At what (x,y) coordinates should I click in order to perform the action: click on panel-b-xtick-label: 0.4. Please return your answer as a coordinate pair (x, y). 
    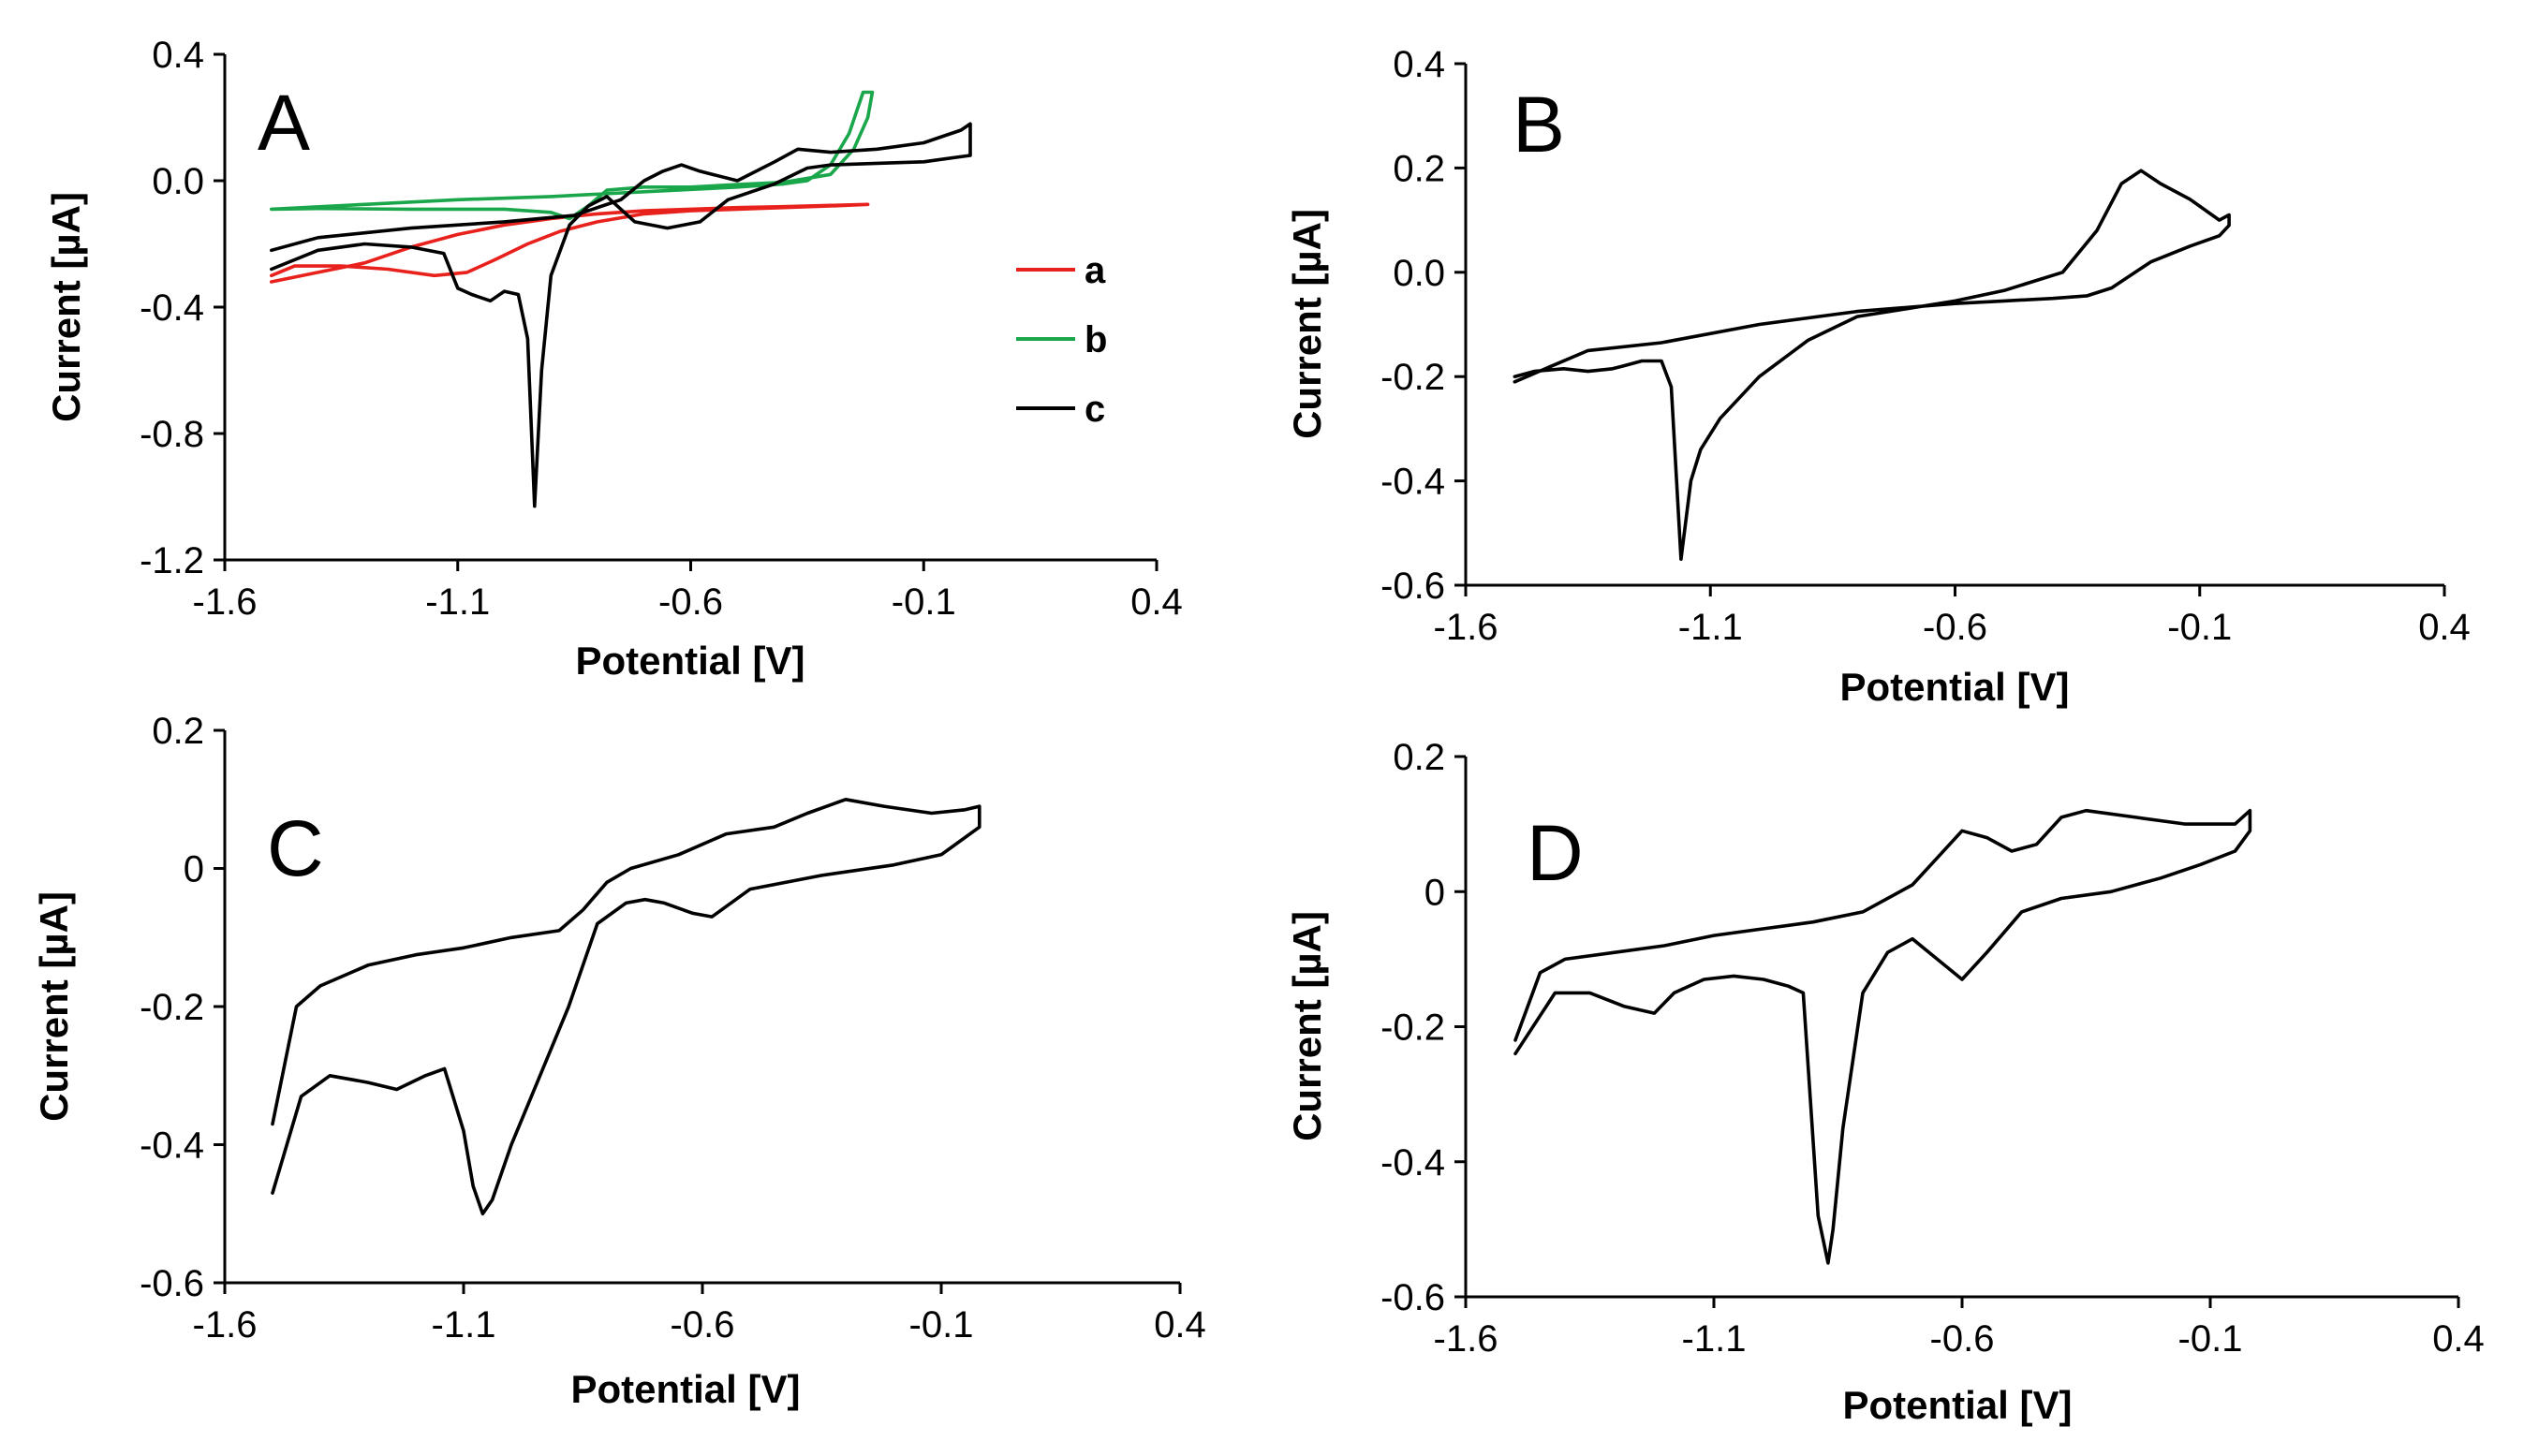
    Looking at the image, I should click on (2444, 627).